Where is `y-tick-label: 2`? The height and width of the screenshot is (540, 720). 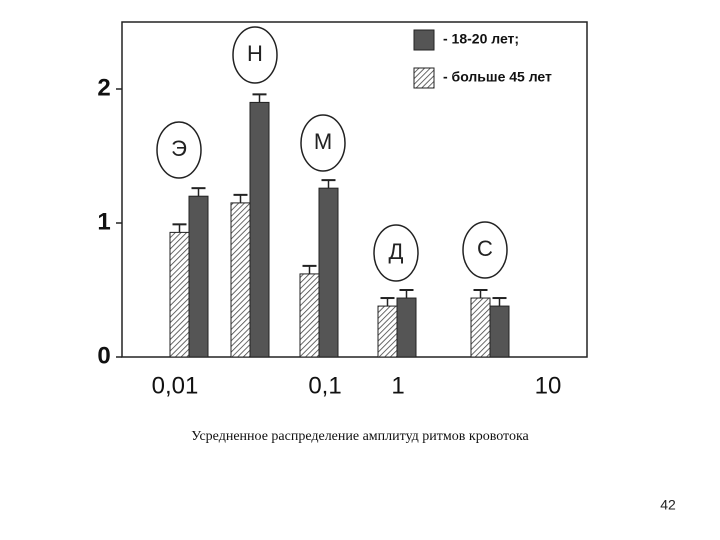 y-tick-label: 2 is located at coordinates (103, 87).